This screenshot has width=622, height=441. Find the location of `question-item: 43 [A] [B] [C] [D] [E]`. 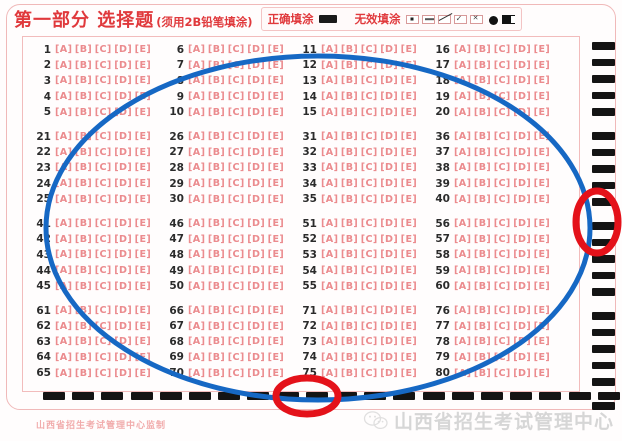

question-item: 43 [A] [B] [C] [D] [E] is located at coordinates (97, 255).